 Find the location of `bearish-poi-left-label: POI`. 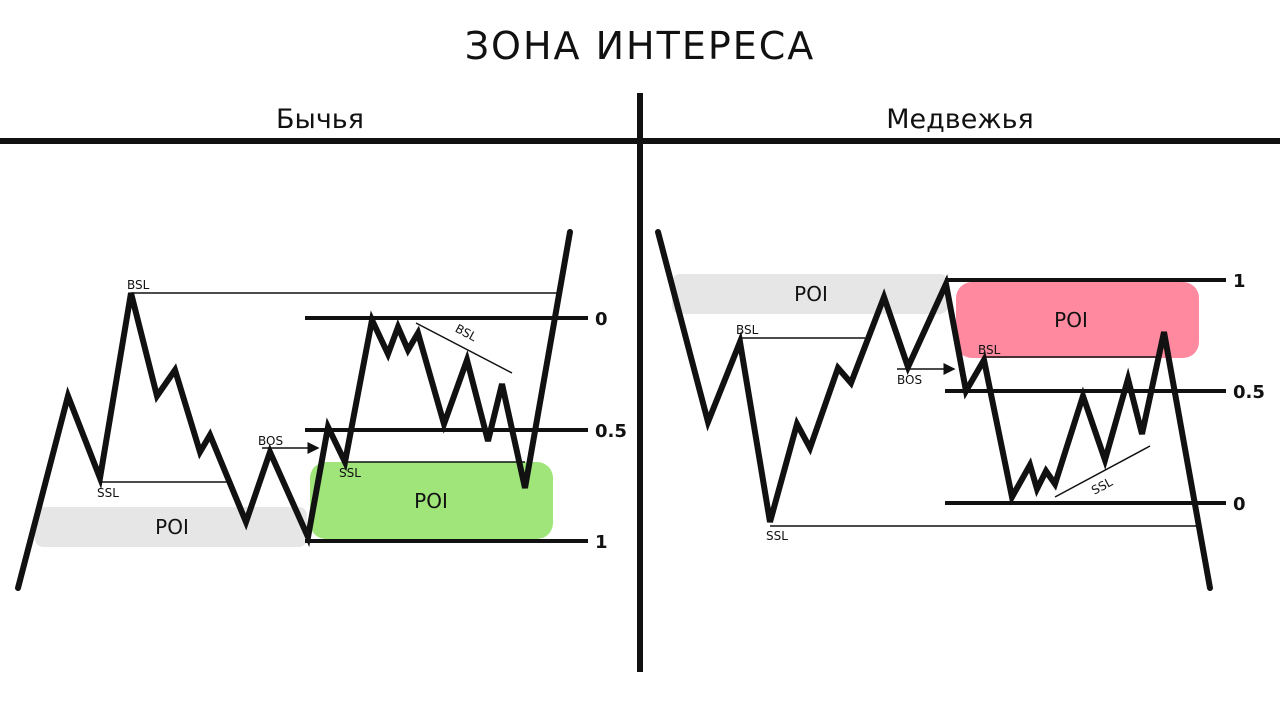

bearish-poi-left-label: POI is located at coordinates (811, 294).